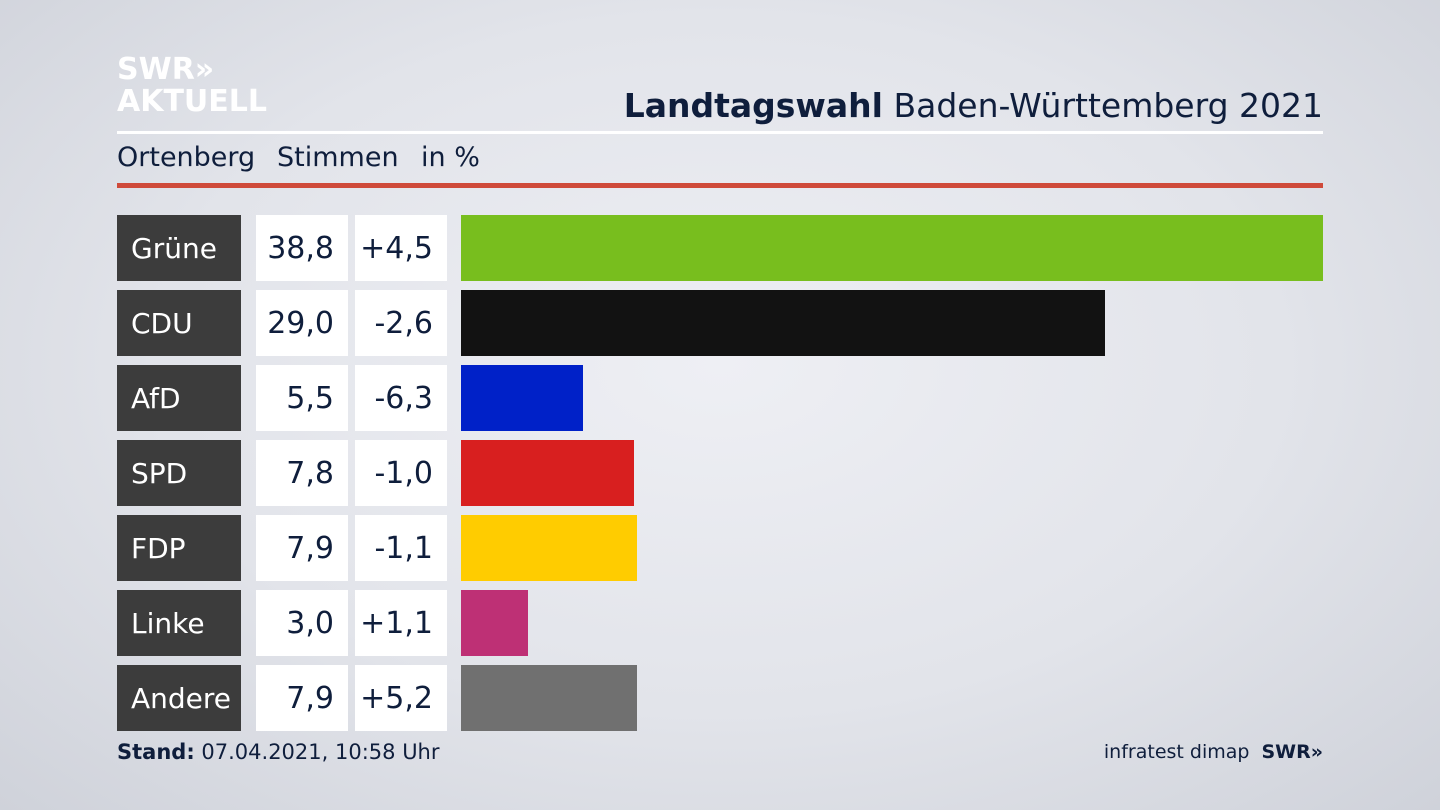 This screenshot has width=1440, height=810. What do you see at coordinates (320, 752) in the screenshot?
I see `stand-value: 07.04.2021, 10:58 Uhr` at bounding box center [320, 752].